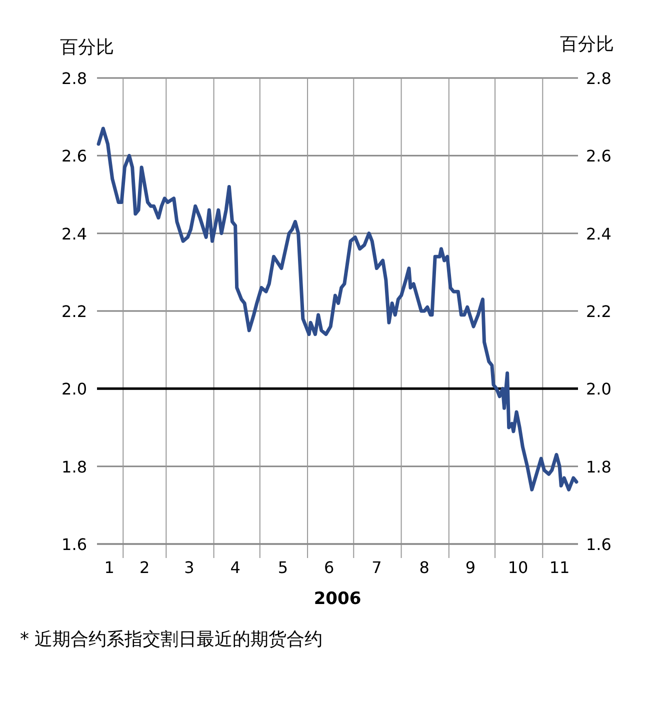 Image resolution: width=664 pixels, height=702 pixels. I want to click on x-tick-label: 1, so click(109, 567).